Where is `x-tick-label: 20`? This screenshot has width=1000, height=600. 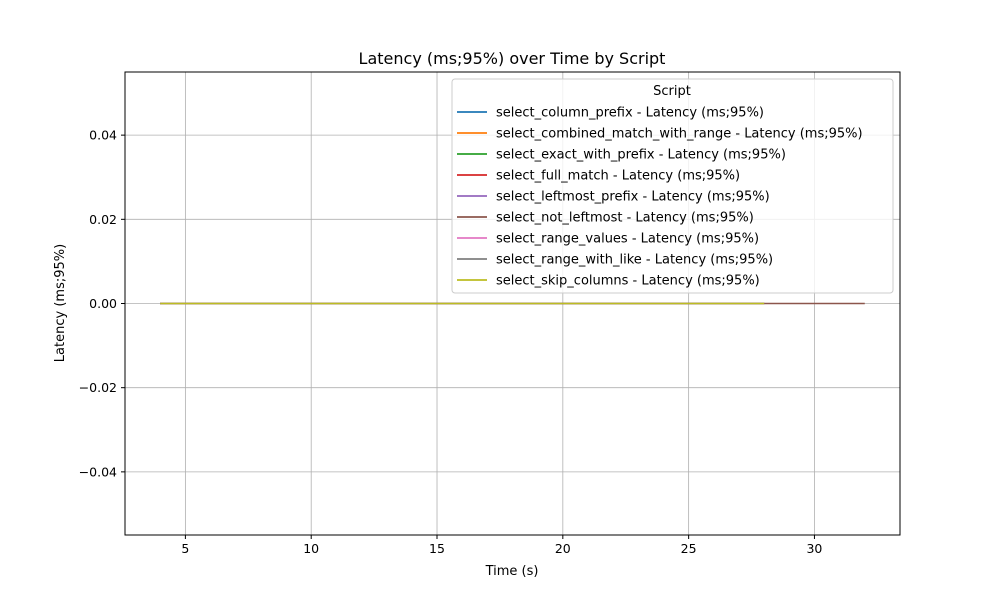
x-tick-label: 20 is located at coordinates (563, 548).